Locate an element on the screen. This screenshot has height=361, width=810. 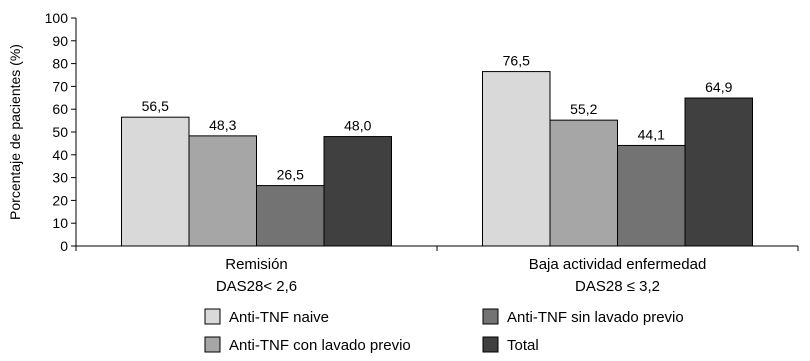
category-label: Baja actividad enfermedad is located at coordinates (618, 264).